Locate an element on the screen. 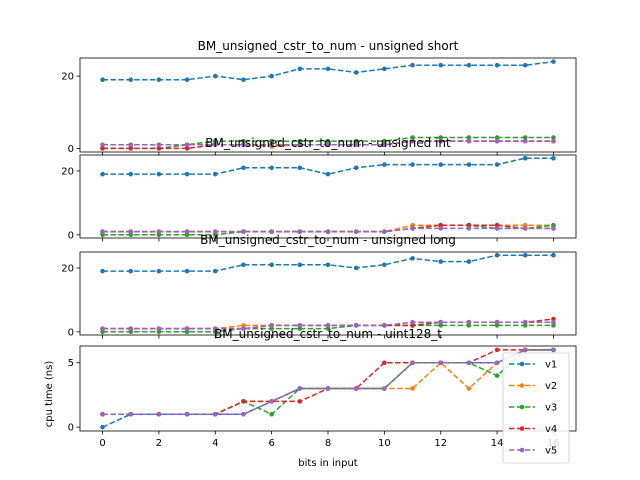 Image resolution: width=640 pixels, height=480 pixels. y-tick-label: 5 is located at coordinates (71, 363).